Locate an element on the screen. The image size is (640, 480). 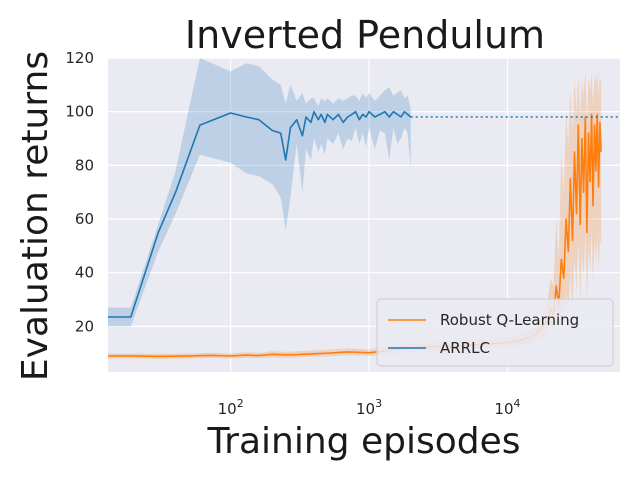
legend-label: Robust Q-Learning is located at coordinates (509, 320).